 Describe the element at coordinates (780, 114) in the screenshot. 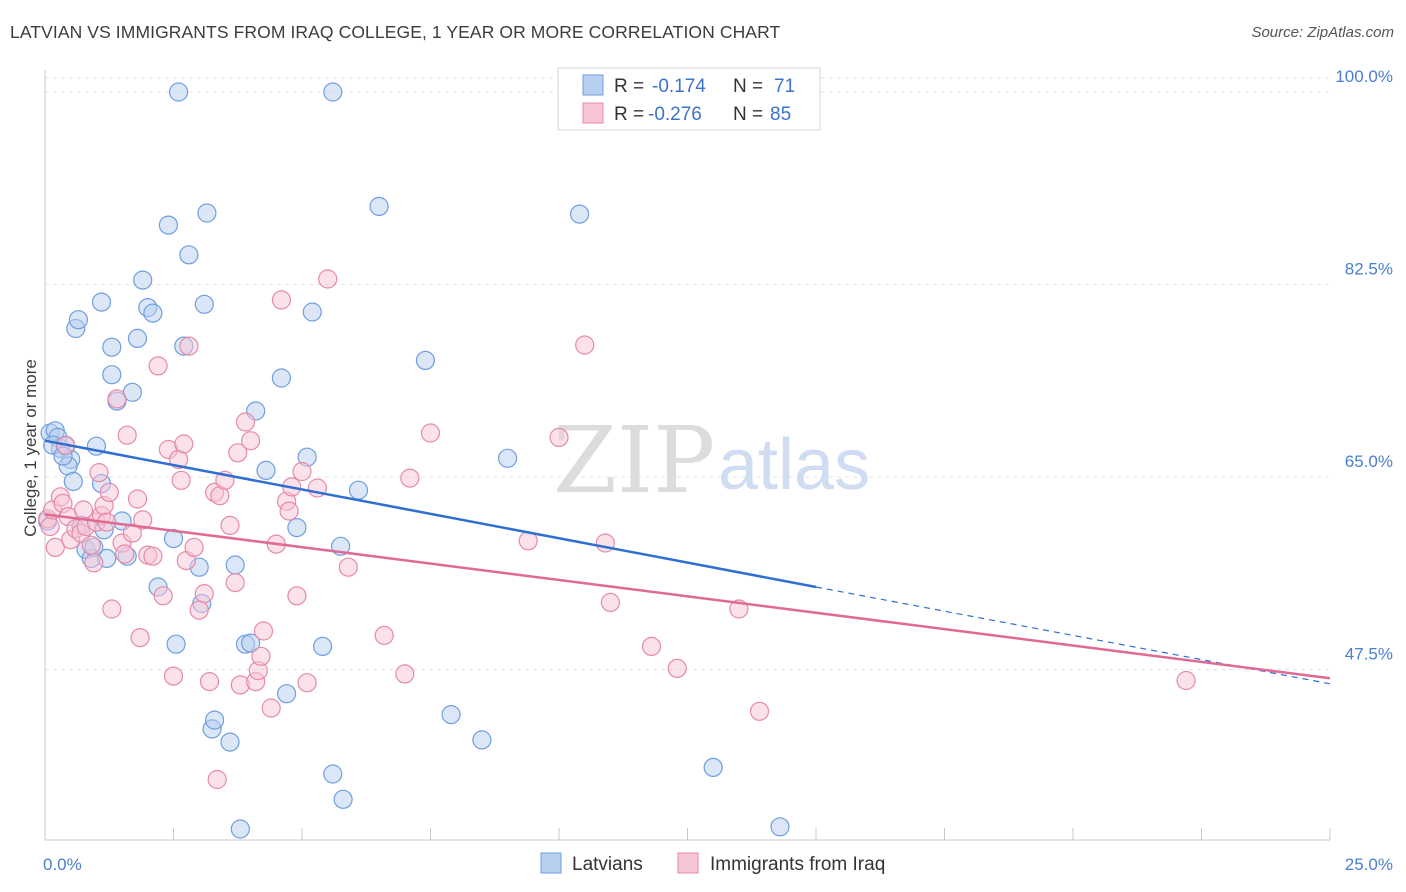

I see `legend-n-value-iraq: 85` at that location.